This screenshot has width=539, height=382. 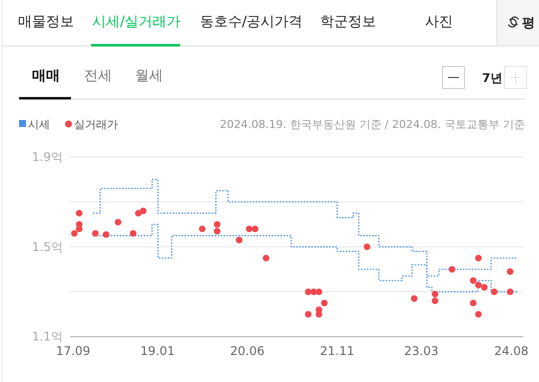 I want to click on text: 월세, so click(x=149, y=76).